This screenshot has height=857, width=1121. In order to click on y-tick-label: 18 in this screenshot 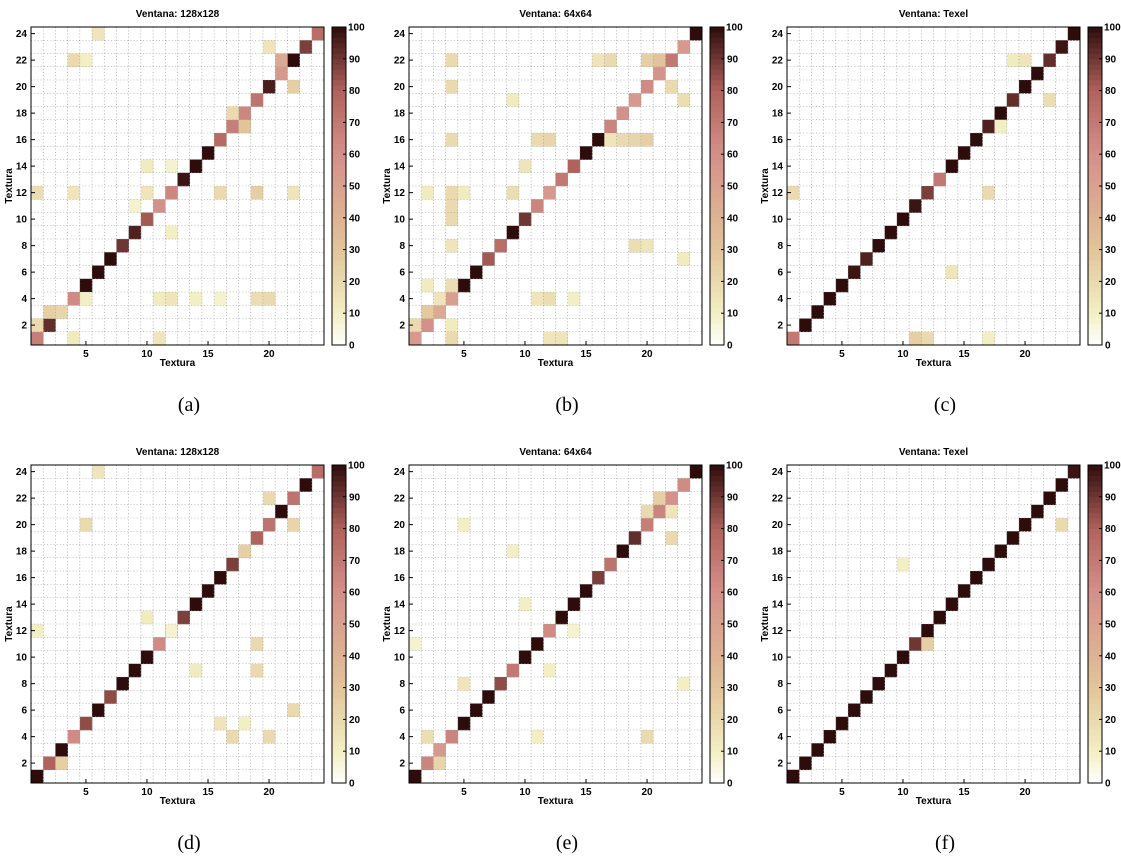, I will do `click(22, 552)`.